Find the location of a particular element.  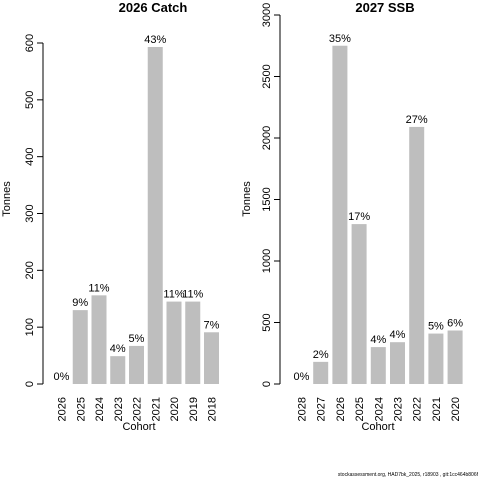

y-tick-label: 2500 is located at coordinates (267, 76).